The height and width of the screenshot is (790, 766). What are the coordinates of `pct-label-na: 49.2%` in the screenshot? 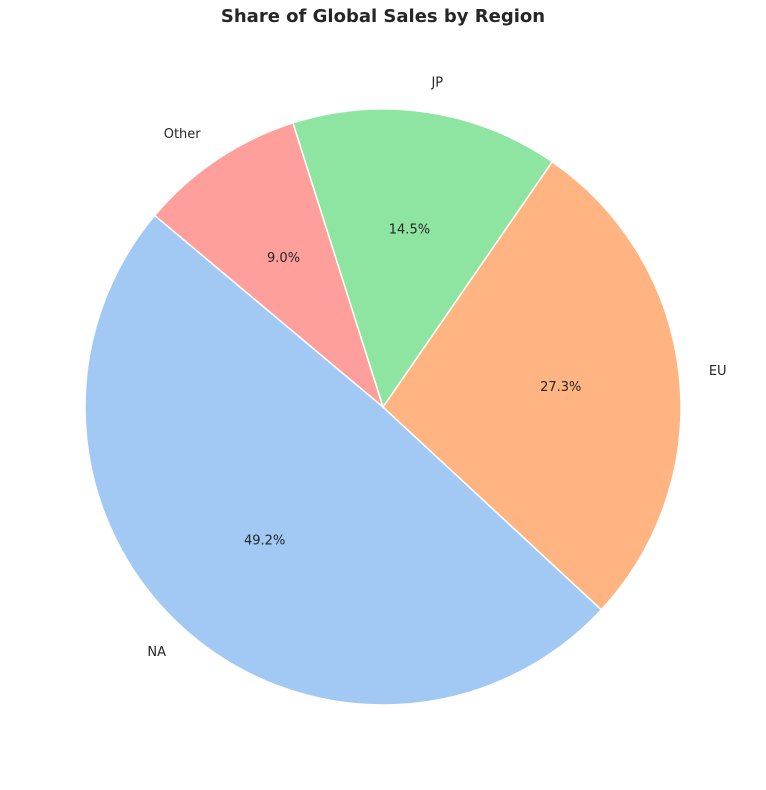 It's located at (264, 541).